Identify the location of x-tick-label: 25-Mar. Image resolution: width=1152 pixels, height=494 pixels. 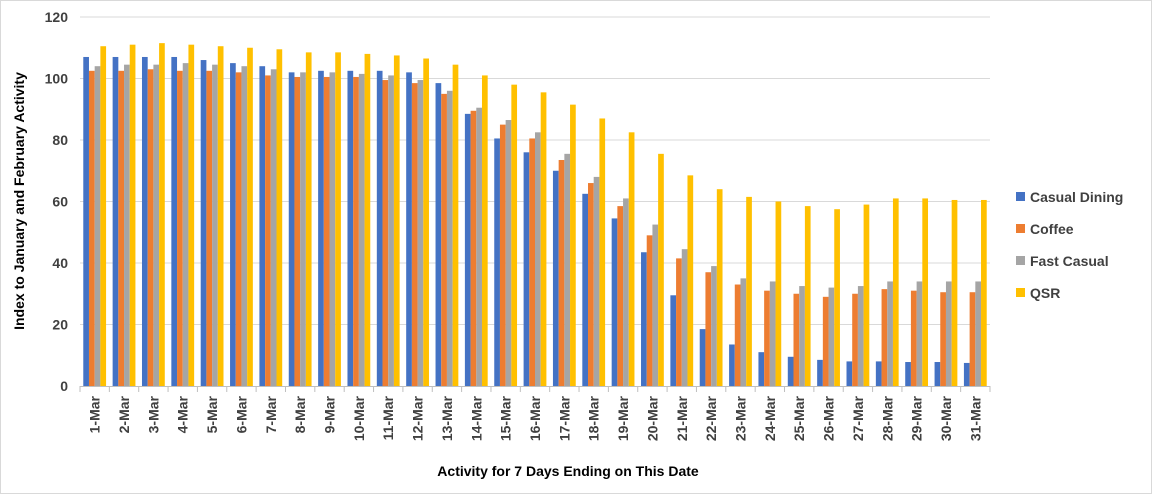
(799, 418).